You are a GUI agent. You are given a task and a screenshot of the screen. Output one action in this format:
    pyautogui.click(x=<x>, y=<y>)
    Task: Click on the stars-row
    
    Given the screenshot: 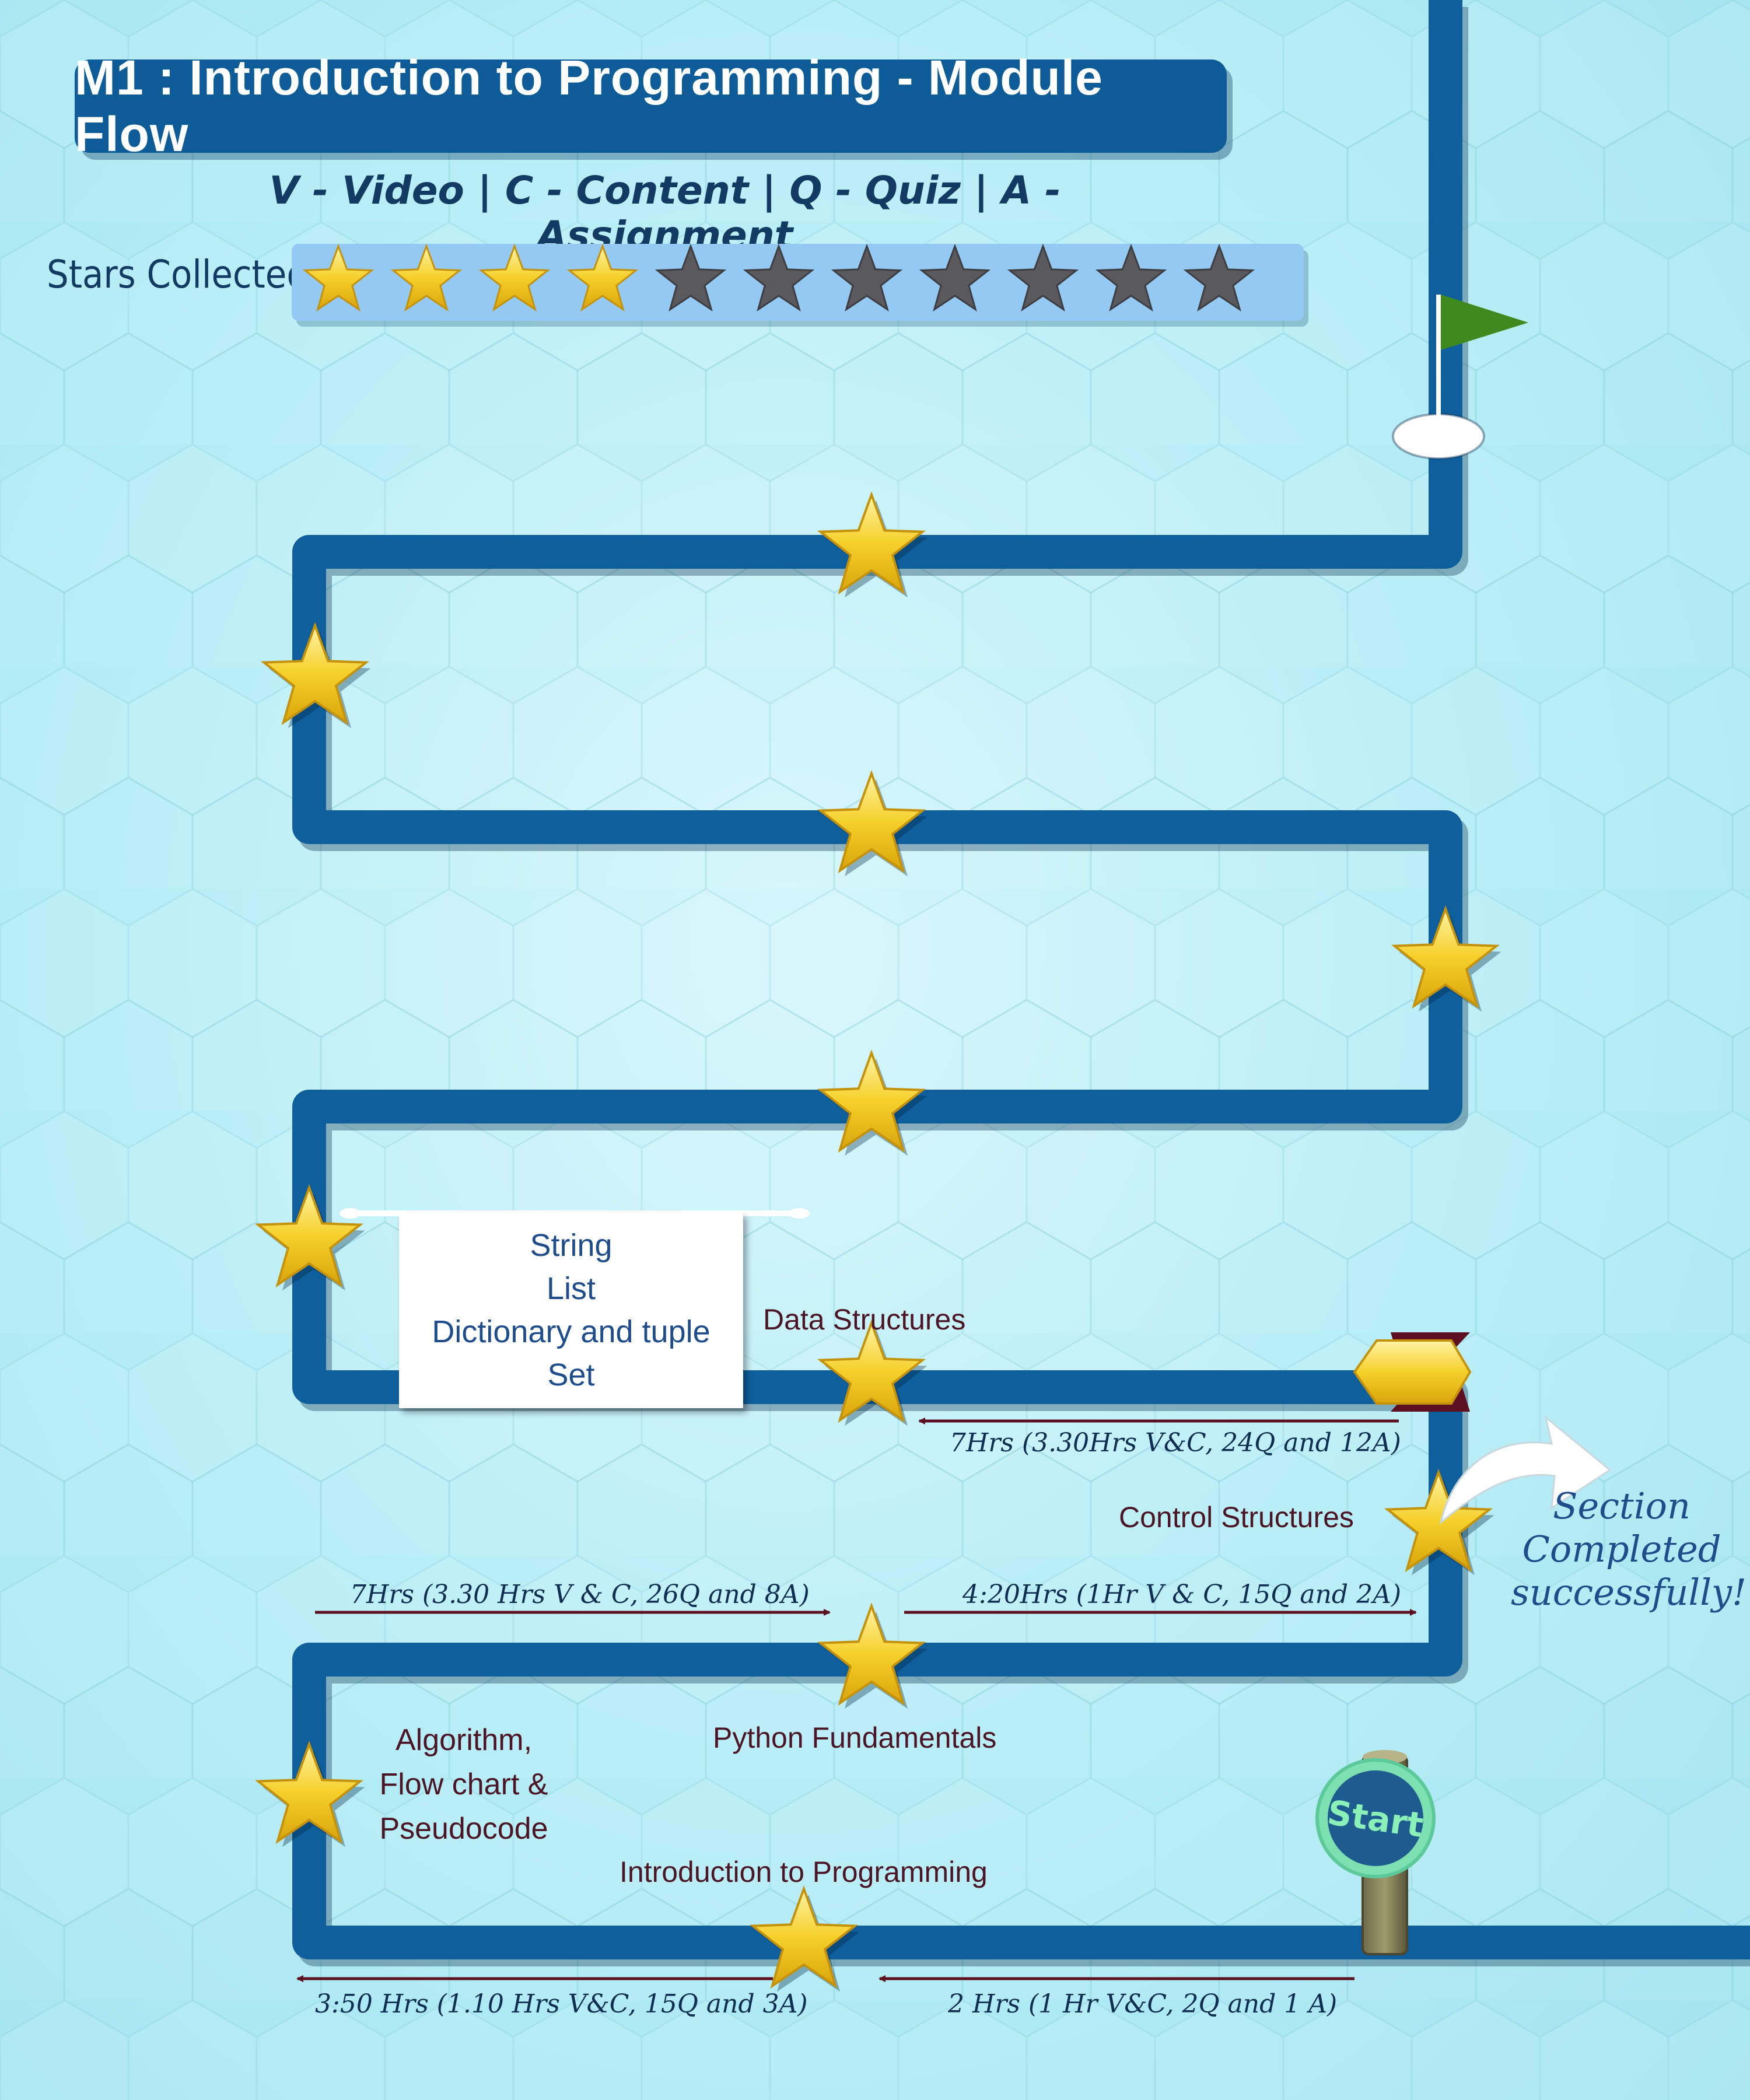 What is the action you would take?
    pyautogui.click(x=778, y=277)
    